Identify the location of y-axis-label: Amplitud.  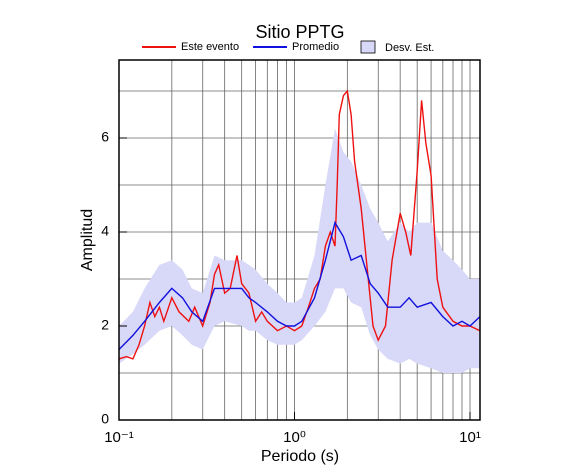
(87, 240).